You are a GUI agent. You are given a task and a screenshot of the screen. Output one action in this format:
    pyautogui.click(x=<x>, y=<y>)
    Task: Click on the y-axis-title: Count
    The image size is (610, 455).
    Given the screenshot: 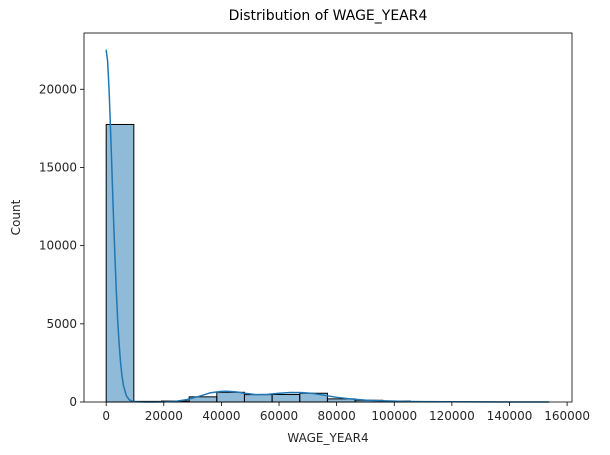 What is the action you would take?
    pyautogui.click(x=16, y=217)
    